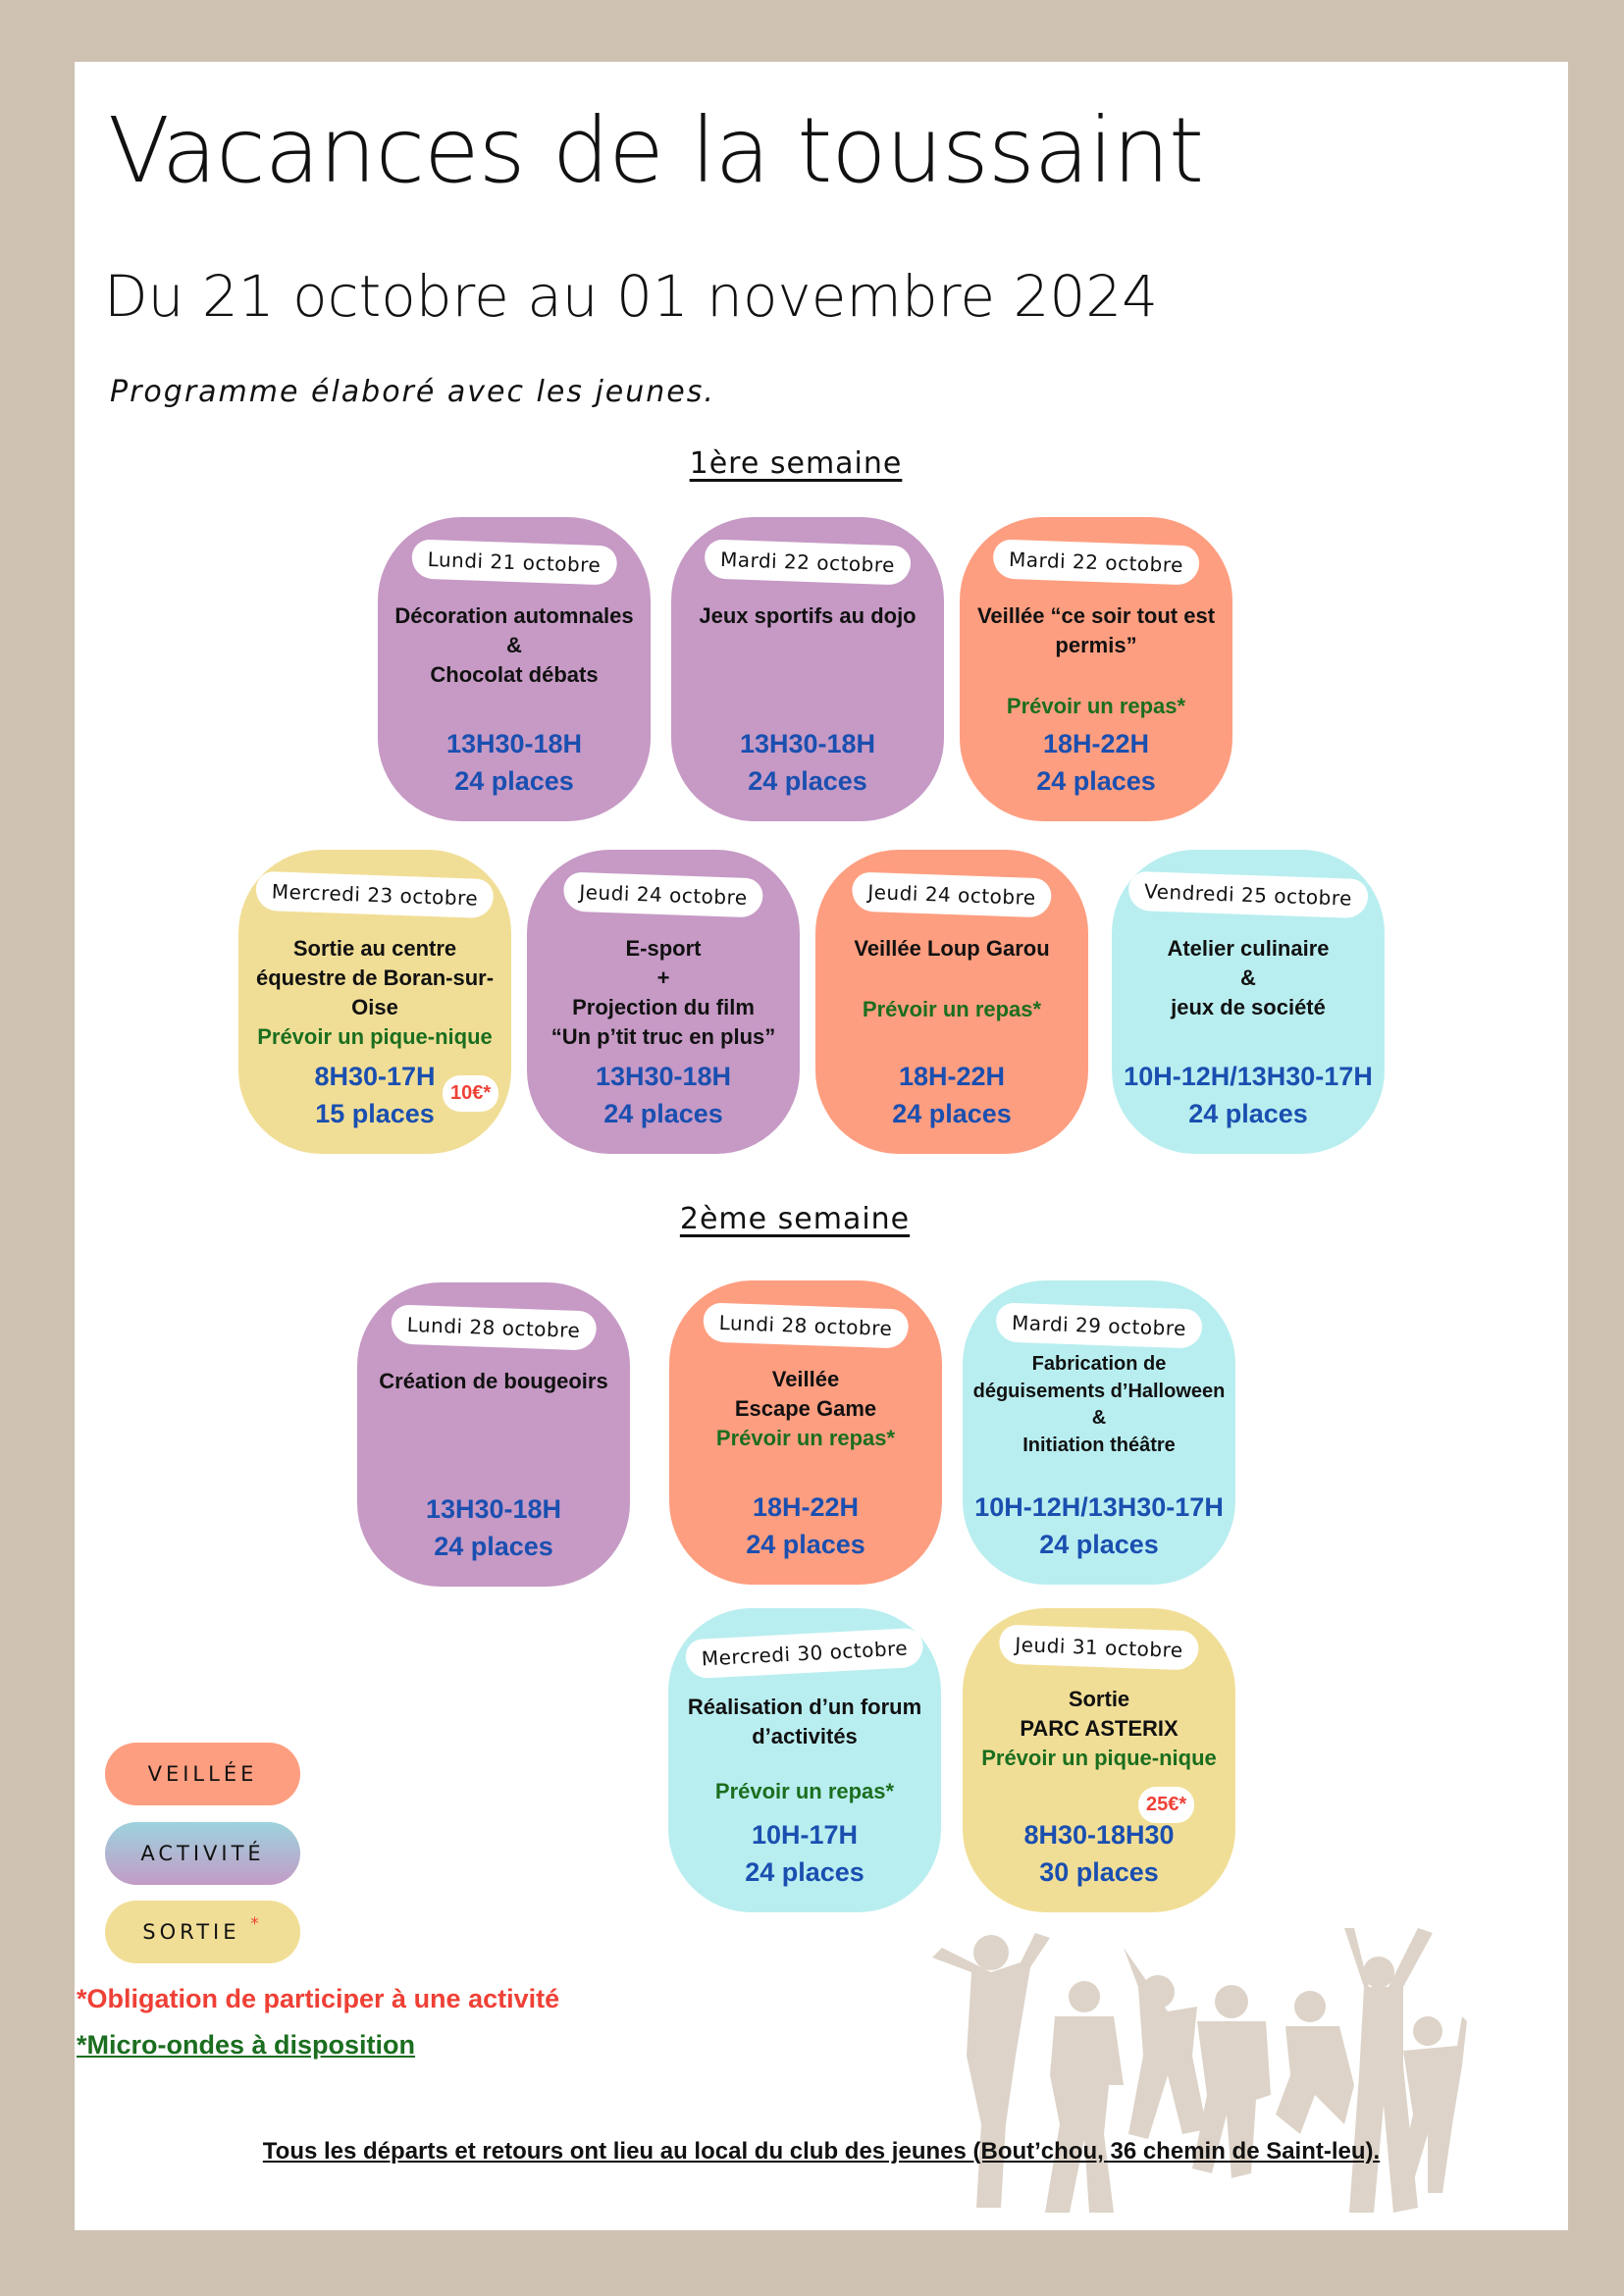  I want to click on card-date: Lundi 21 octobre, so click(514, 562).